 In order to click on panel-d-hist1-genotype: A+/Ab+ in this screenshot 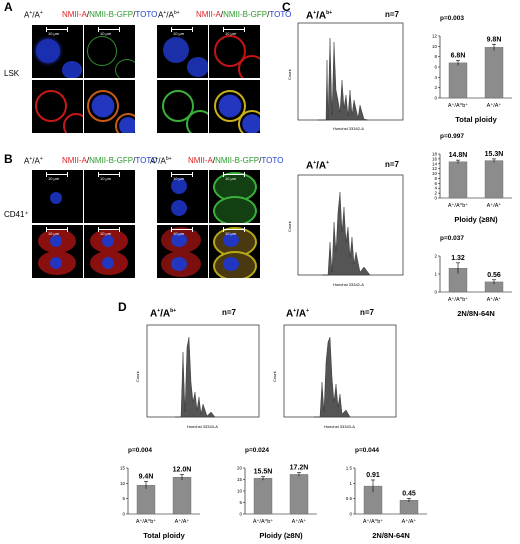, I will do `click(163, 314)`.